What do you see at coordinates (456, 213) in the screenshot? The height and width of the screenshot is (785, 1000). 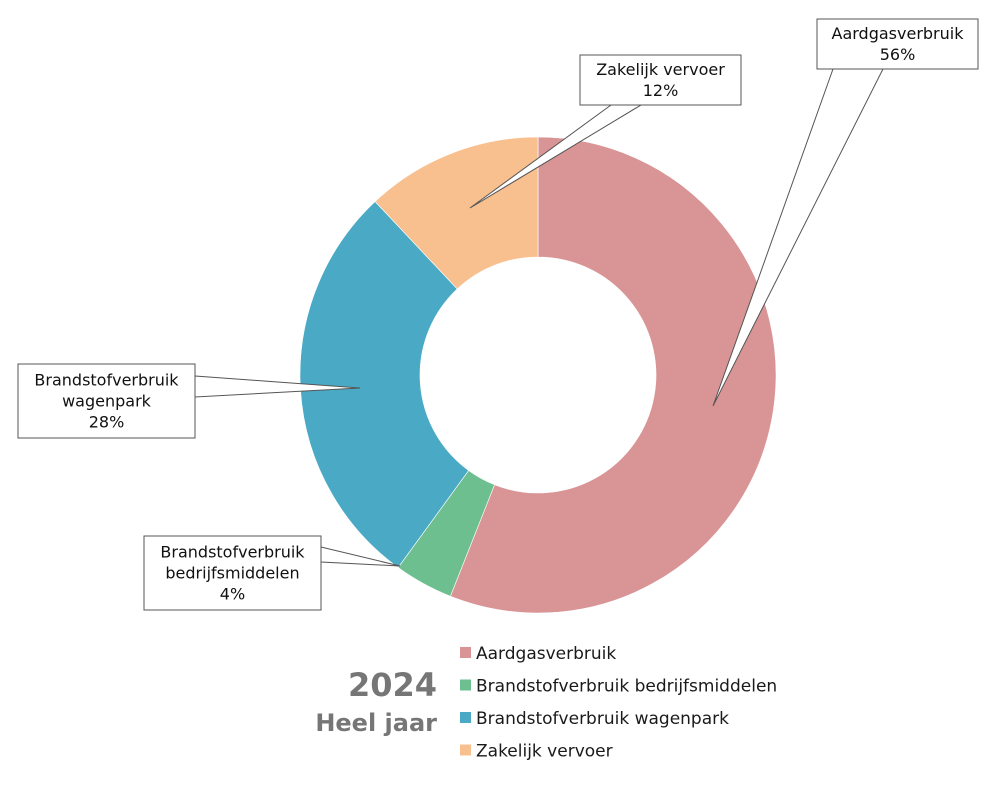 I see `slice-zakelijk-vervoer` at bounding box center [456, 213].